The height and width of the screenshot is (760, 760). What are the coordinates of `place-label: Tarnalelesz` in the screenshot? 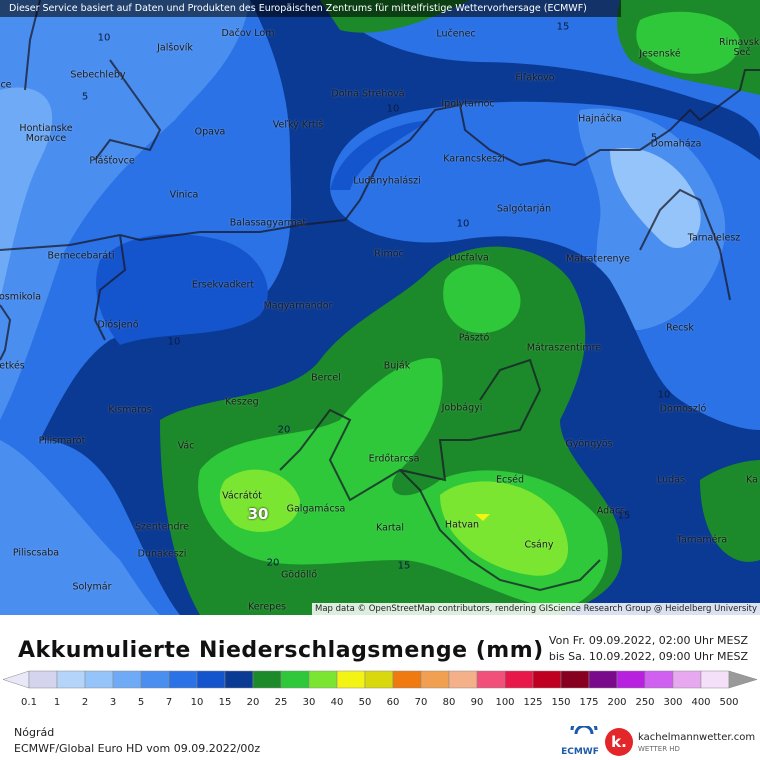 It's located at (714, 238).